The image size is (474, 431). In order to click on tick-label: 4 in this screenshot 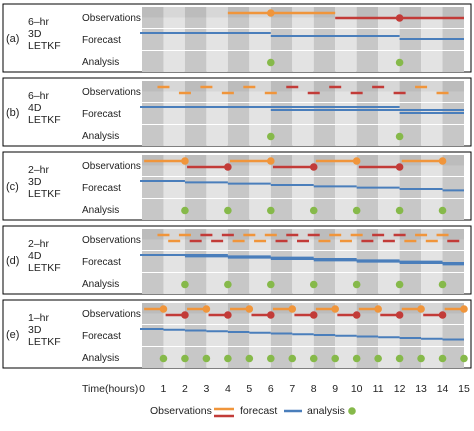, I will do `click(228, 389)`.